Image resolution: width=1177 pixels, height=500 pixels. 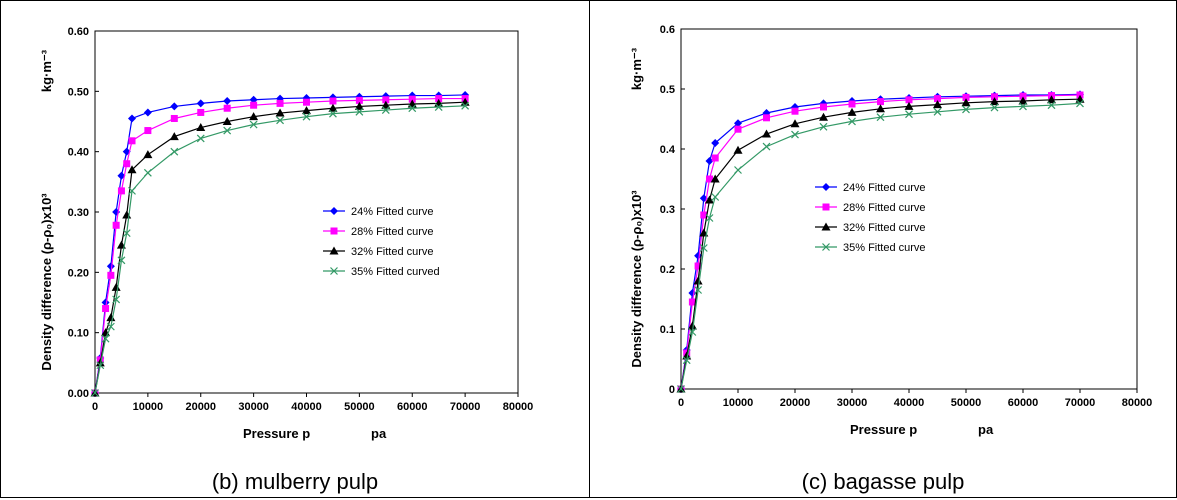 I want to click on x-tick-label: 10000, so click(x=148, y=407).